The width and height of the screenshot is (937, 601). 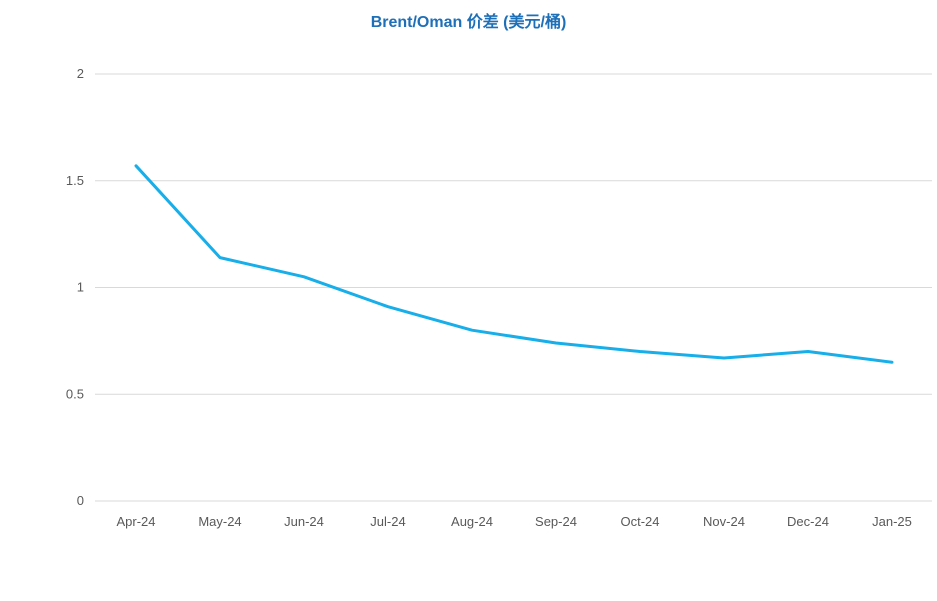 What do you see at coordinates (75, 393) in the screenshot?
I see `y-tick-label: 0.5` at bounding box center [75, 393].